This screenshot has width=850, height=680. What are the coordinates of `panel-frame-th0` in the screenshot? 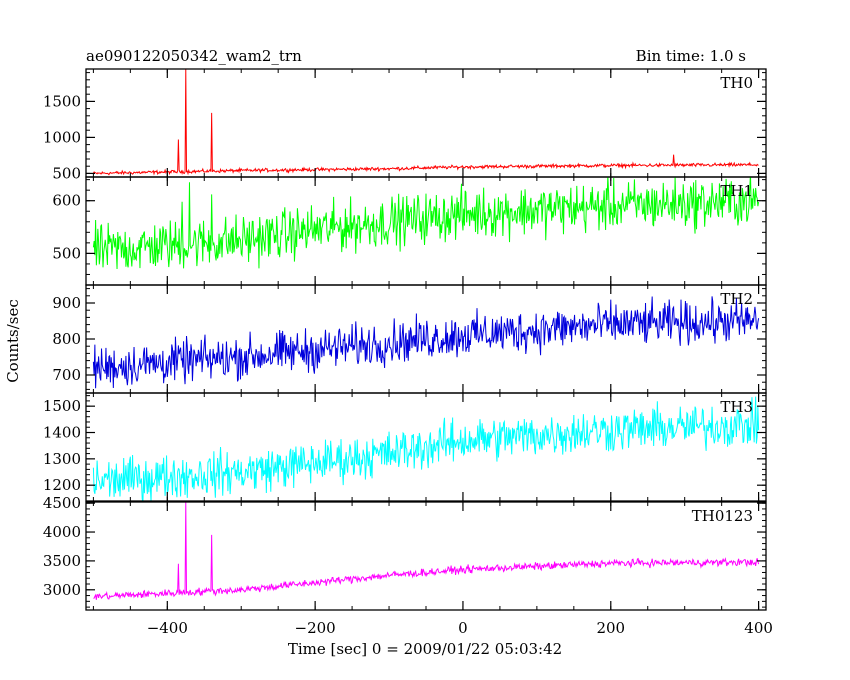 It's located at (426, 123).